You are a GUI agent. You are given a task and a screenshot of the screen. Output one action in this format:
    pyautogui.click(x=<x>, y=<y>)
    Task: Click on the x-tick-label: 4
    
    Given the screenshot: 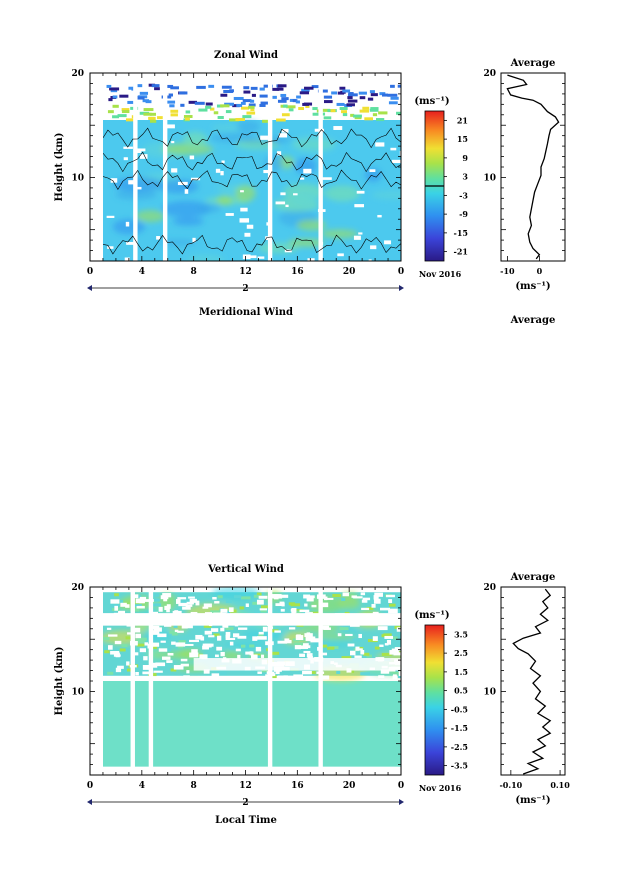 What is the action you would take?
    pyautogui.click(x=142, y=786)
    